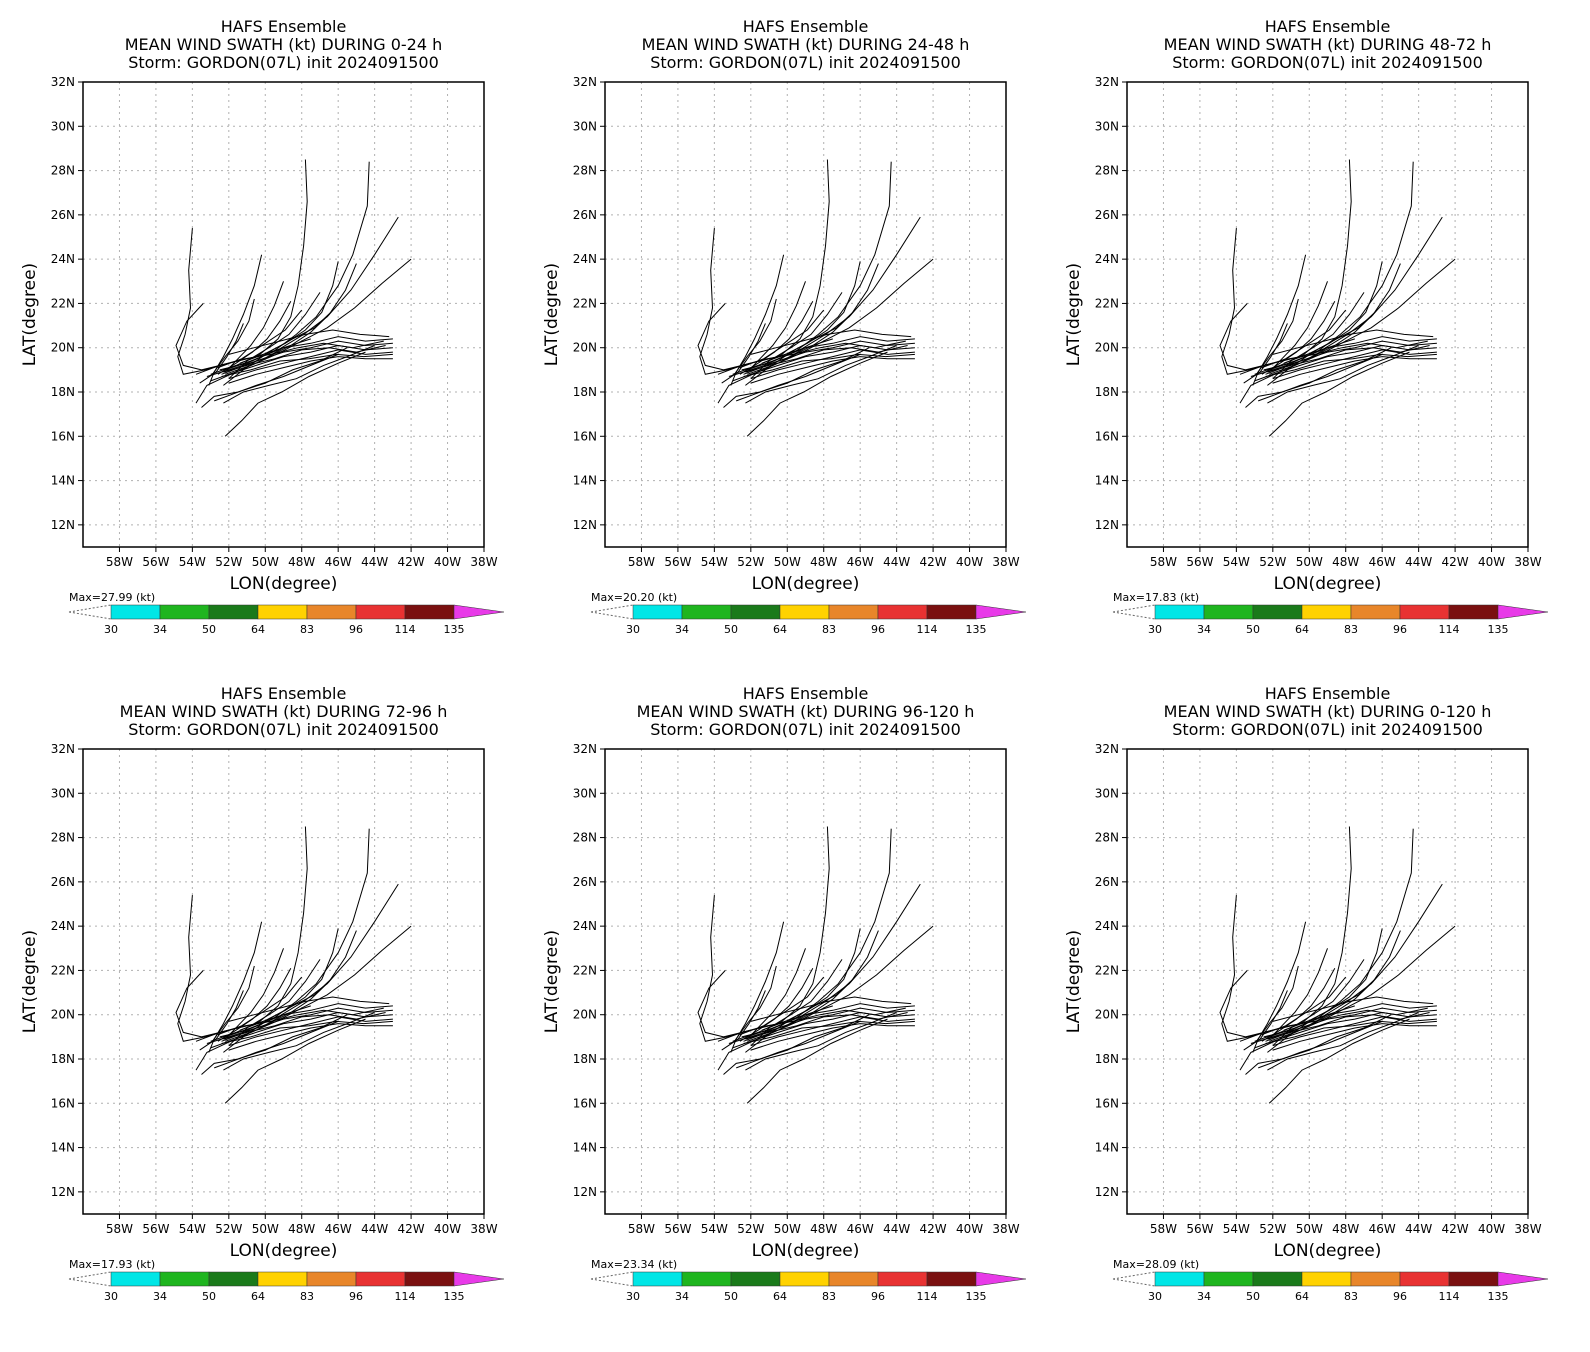 This screenshot has width=1590, height=1352. I want to click on colorbar-level-label: 64, so click(258, 1296).